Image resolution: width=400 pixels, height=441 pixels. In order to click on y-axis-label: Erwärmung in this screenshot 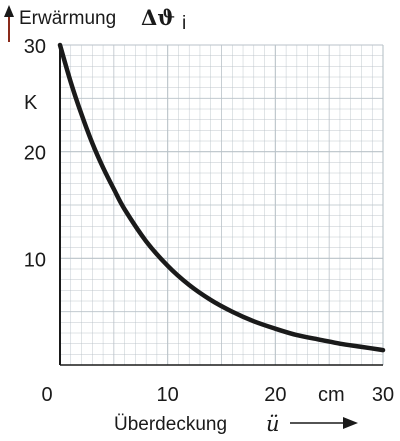, I will do `click(67, 18)`.